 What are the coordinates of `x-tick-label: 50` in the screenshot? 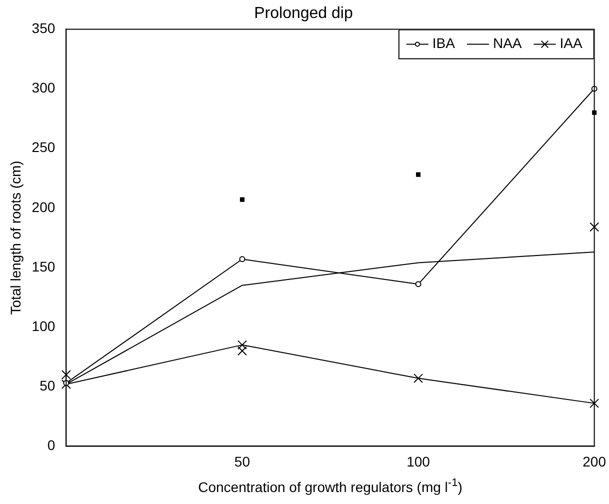 It's located at (242, 461).